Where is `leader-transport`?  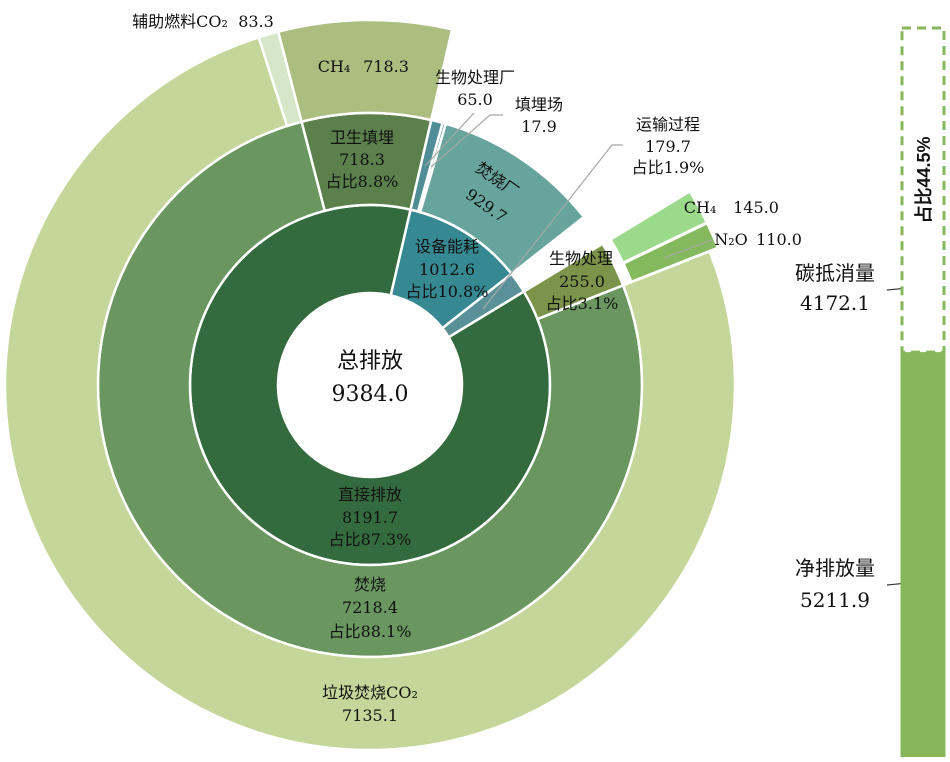
leader-transport is located at coordinates (552, 227).